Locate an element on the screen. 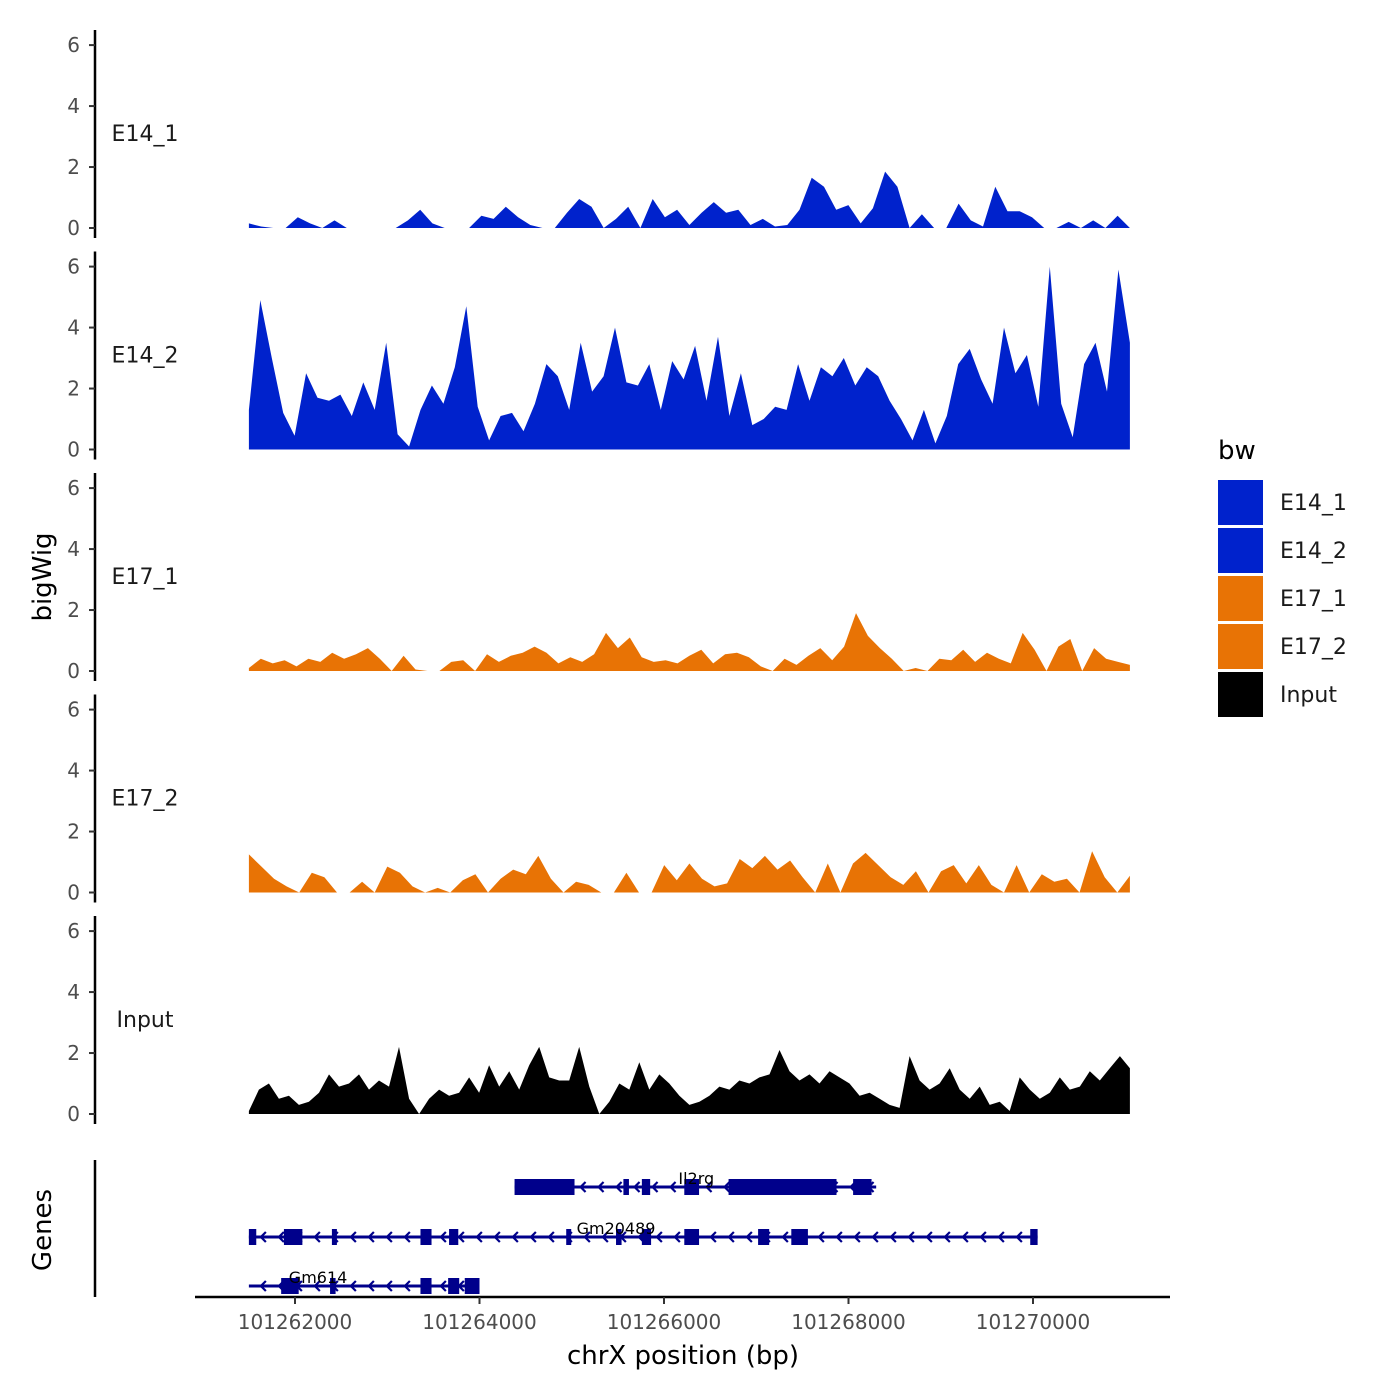  track-E17_2: 0 2 4 6 E17_2 is located at coordinates (598, 799).